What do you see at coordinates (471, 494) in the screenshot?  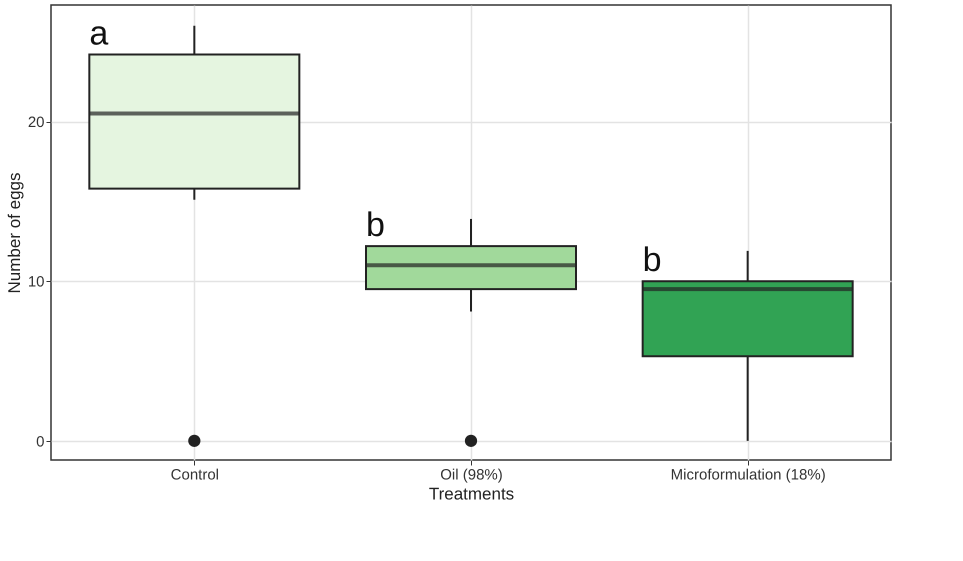 I see `x-axis-title: Treatments` at bounding box center [471, 494].